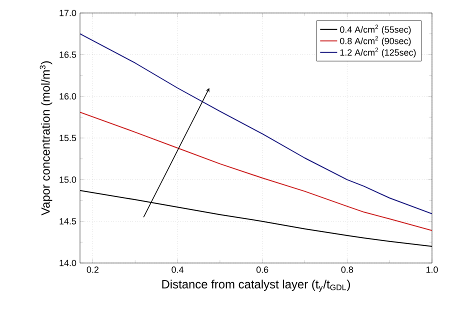  What do you see at coordinates (375, 29) in the screenshot?
I see `legend-label: 0.4 A/cm$^{2}$ (55sec)` at bounding box center [375, 29].